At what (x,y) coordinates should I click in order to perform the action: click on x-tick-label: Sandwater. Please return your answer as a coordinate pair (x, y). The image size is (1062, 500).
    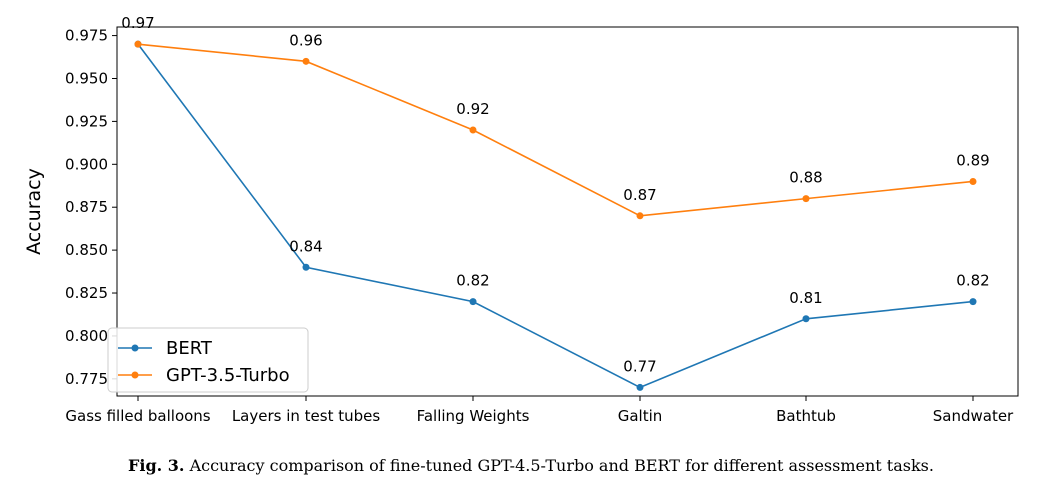
    Looking at the image, I should click on (973, 416).